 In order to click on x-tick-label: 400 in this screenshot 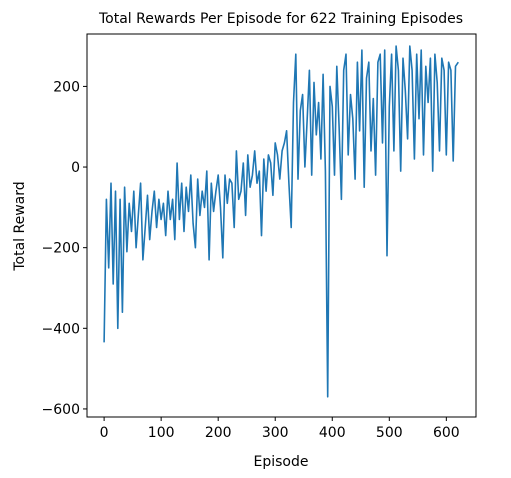, I will do `click(332, 433)`.